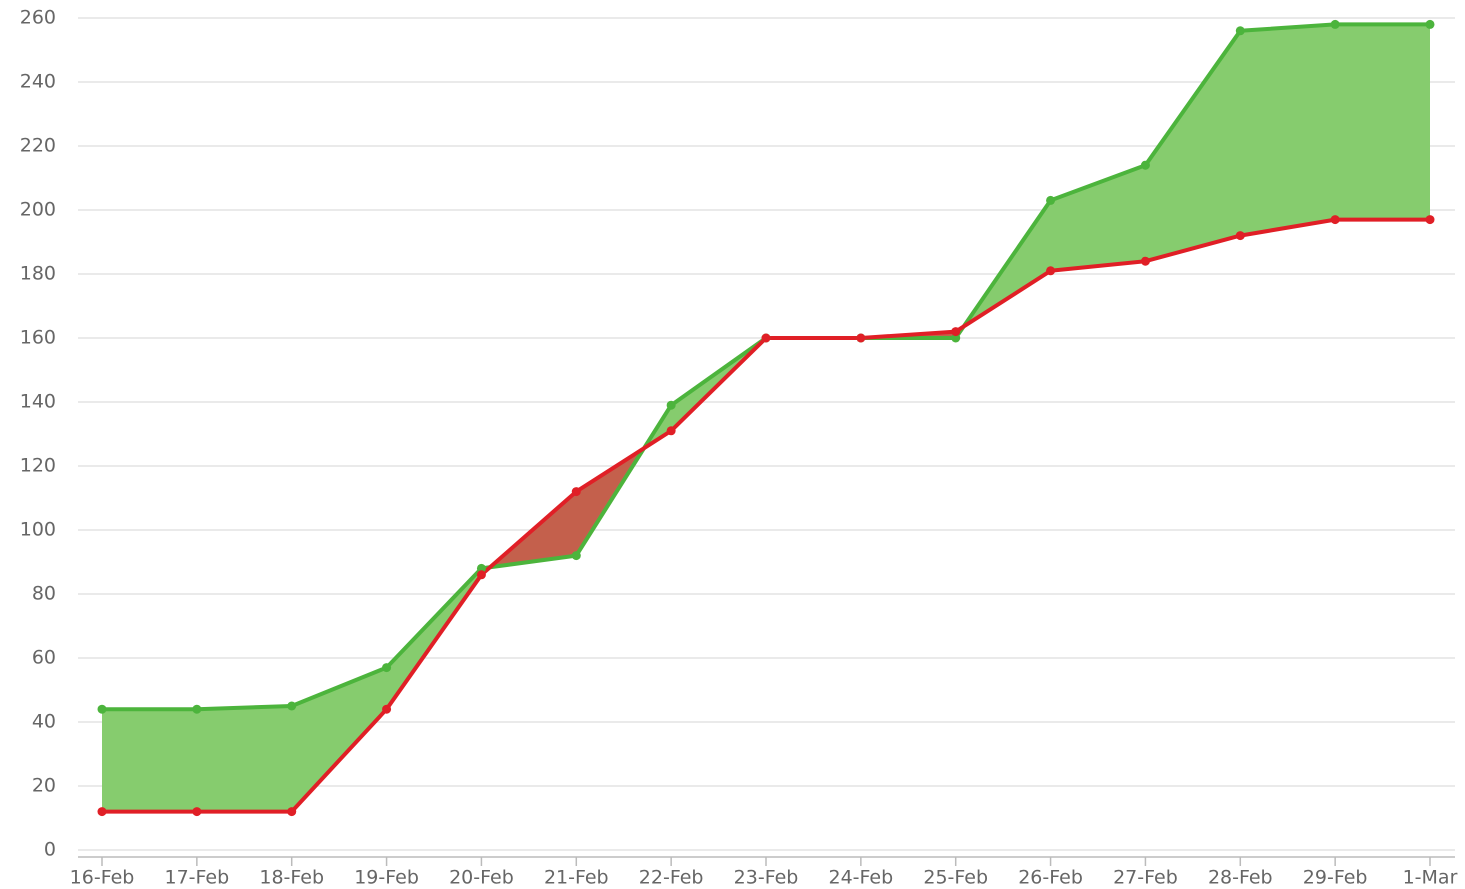 Image resolution: width=1465 pixels, height=889 pixels. I want to click on y-tick-label: 200, so click(38, 210).